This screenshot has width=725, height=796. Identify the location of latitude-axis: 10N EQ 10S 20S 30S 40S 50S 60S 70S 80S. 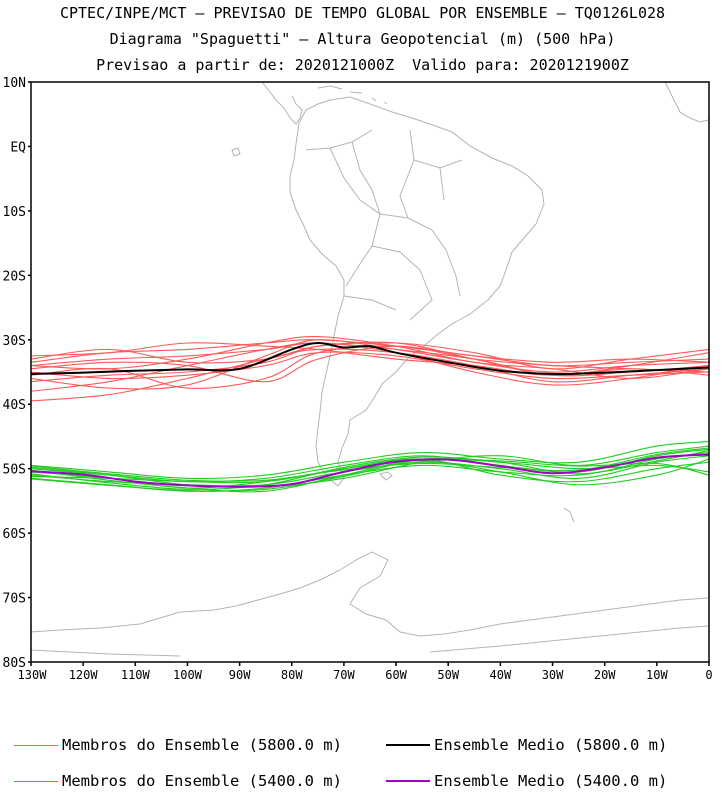
(17, 373).